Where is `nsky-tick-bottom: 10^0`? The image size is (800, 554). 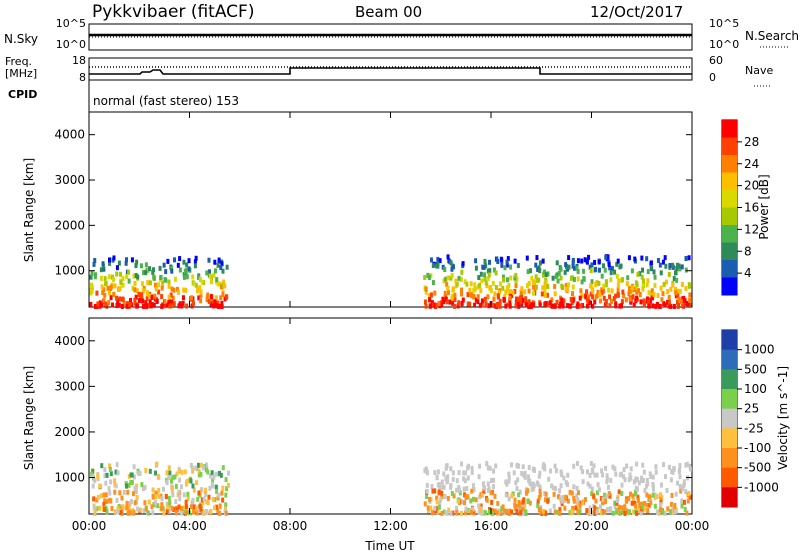 nsky-tick-bottom: 10^0 is located at coordinates (71, 44).